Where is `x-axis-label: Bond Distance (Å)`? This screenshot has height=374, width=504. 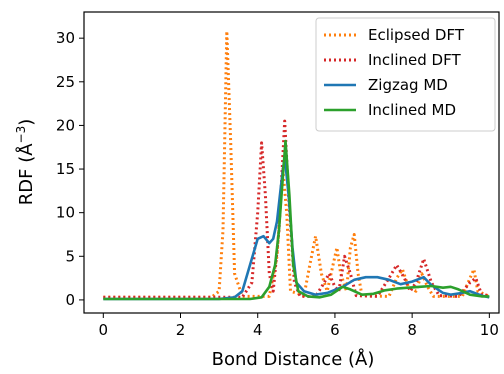
x-axis-label: Bond Distance (Å) is located at coordinates (293, 359).